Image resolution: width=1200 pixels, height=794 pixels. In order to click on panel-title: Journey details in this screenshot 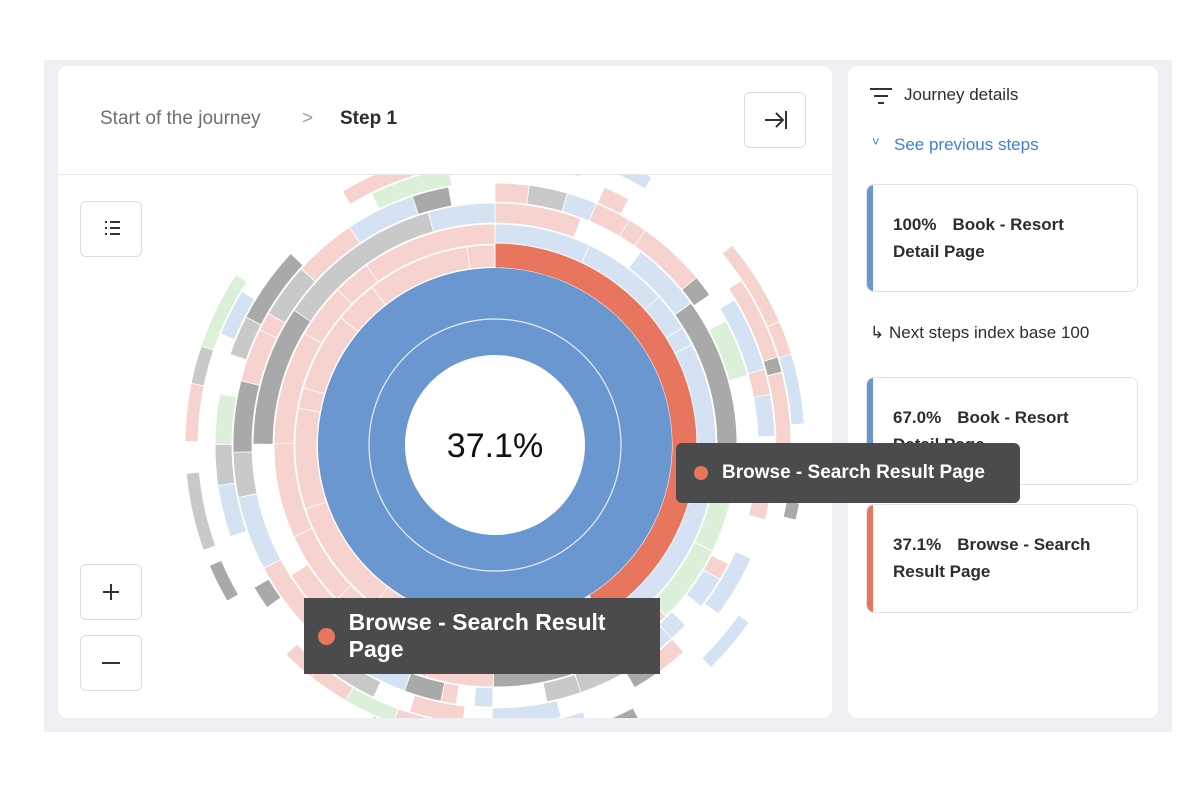, I will do `click(961, 94)`.